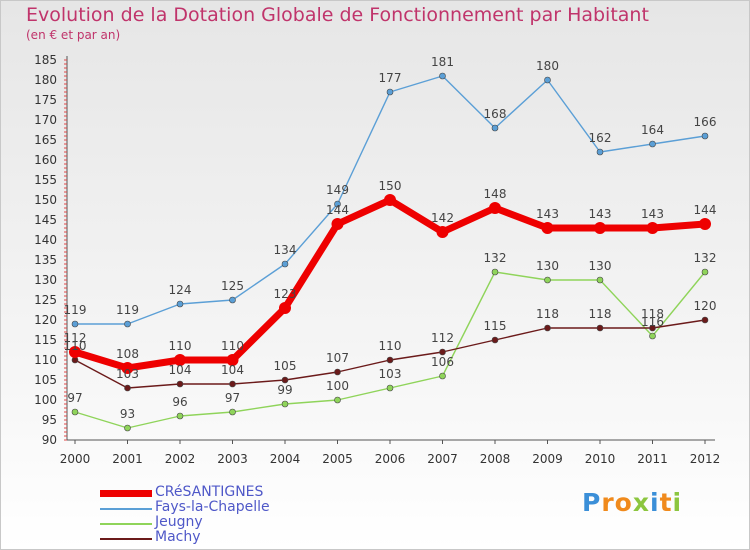 The width and height of the screenshot is (750, 550). I want to click on data-label: 120, so click(705, 306).